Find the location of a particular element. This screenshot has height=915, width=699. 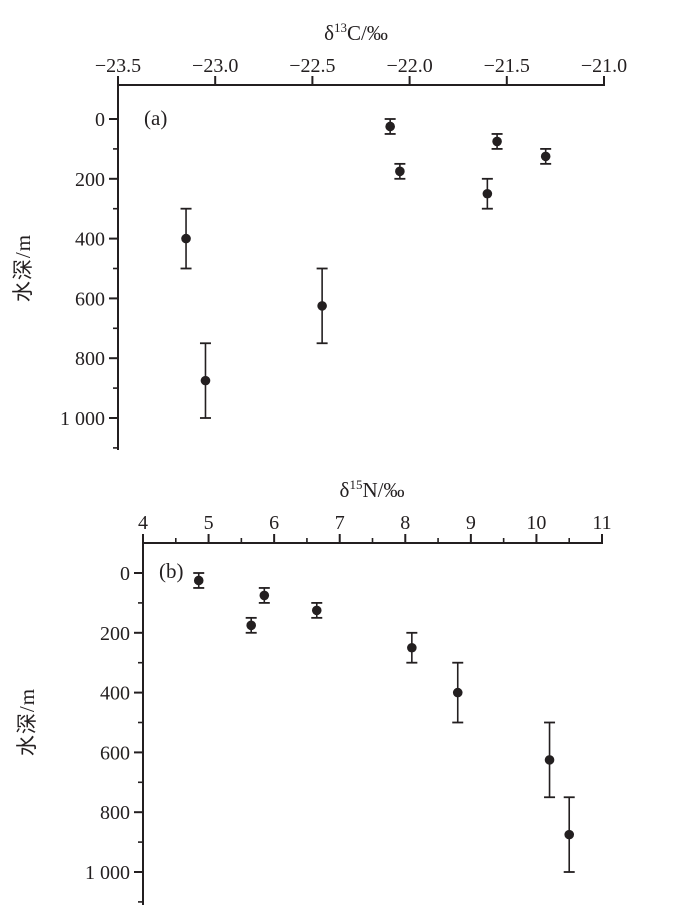

panel-b-x-tick-label: 10 is located at coordinates (536, 523).